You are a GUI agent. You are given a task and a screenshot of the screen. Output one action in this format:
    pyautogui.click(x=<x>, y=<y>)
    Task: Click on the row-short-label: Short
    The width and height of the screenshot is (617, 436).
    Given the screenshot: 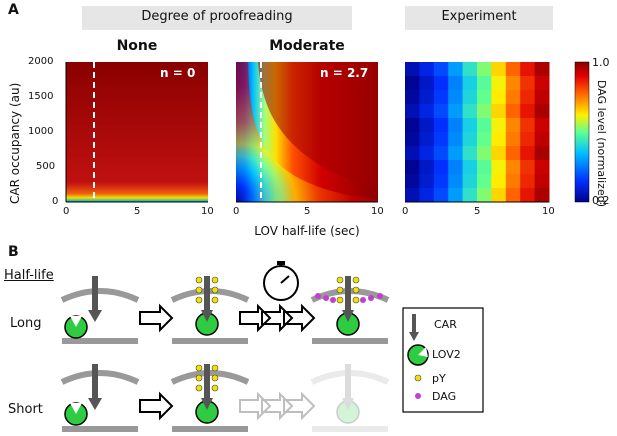 What is the action you would take?
    pyautogui.click(x=25, y=409)
    